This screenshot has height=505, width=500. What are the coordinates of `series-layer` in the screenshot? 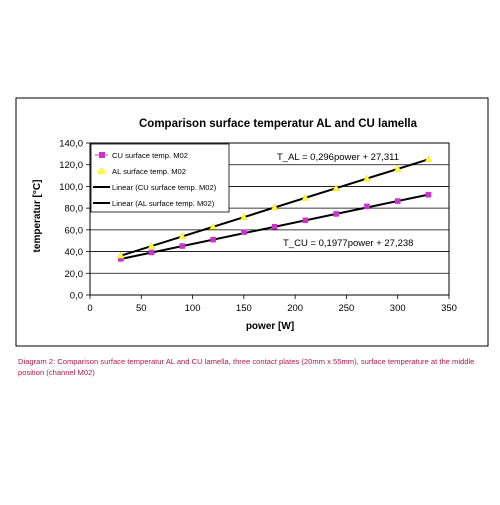 It's located at (274, 208).